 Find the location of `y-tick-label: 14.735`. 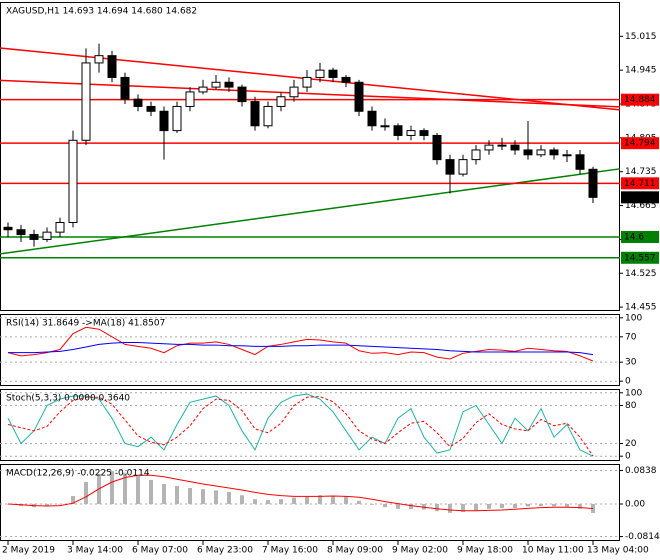

y-tick-label: 14.735 is located at coordinates (641, 172).